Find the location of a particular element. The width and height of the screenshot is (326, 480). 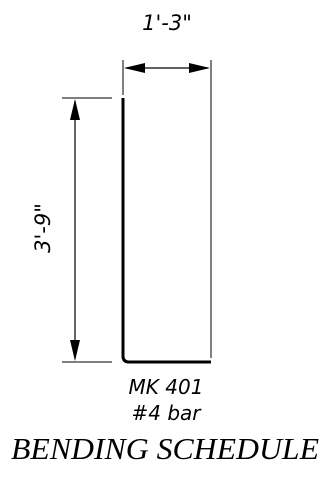

height-arrow-top is located at coordinates (75, 109).